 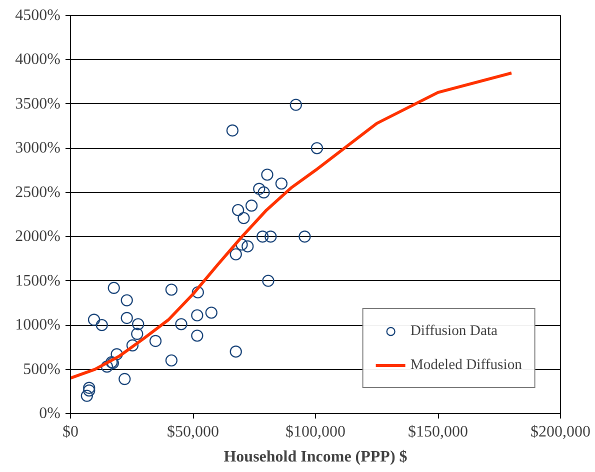 What do you see at coordinates (193, 432) in the screenshot?
I see `x-tick-label: $50,000` at bounding box center [193, 432].